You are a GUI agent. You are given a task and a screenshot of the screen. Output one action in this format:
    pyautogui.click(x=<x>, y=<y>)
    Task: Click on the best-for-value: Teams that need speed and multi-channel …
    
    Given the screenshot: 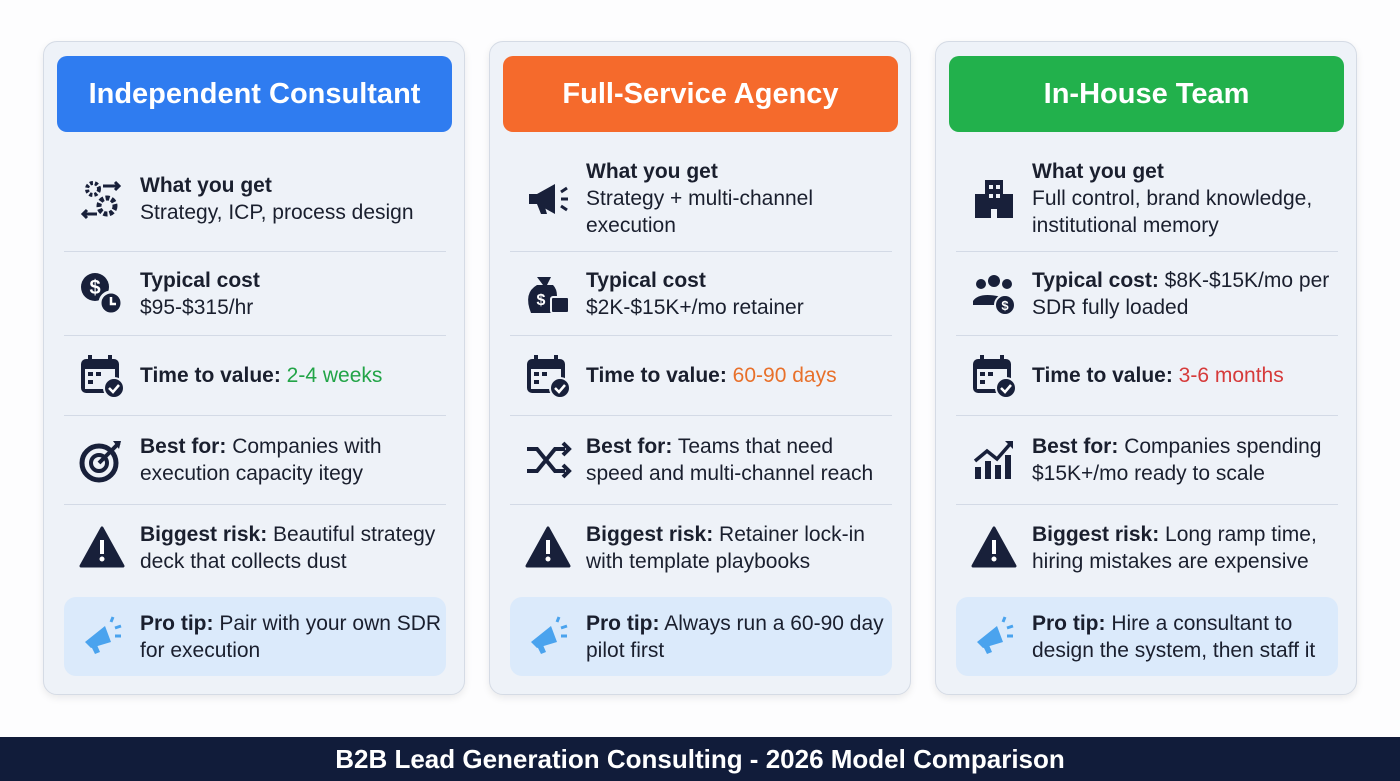 What is the action you would take?
    pyautogui.click(x=730, y=460)
    